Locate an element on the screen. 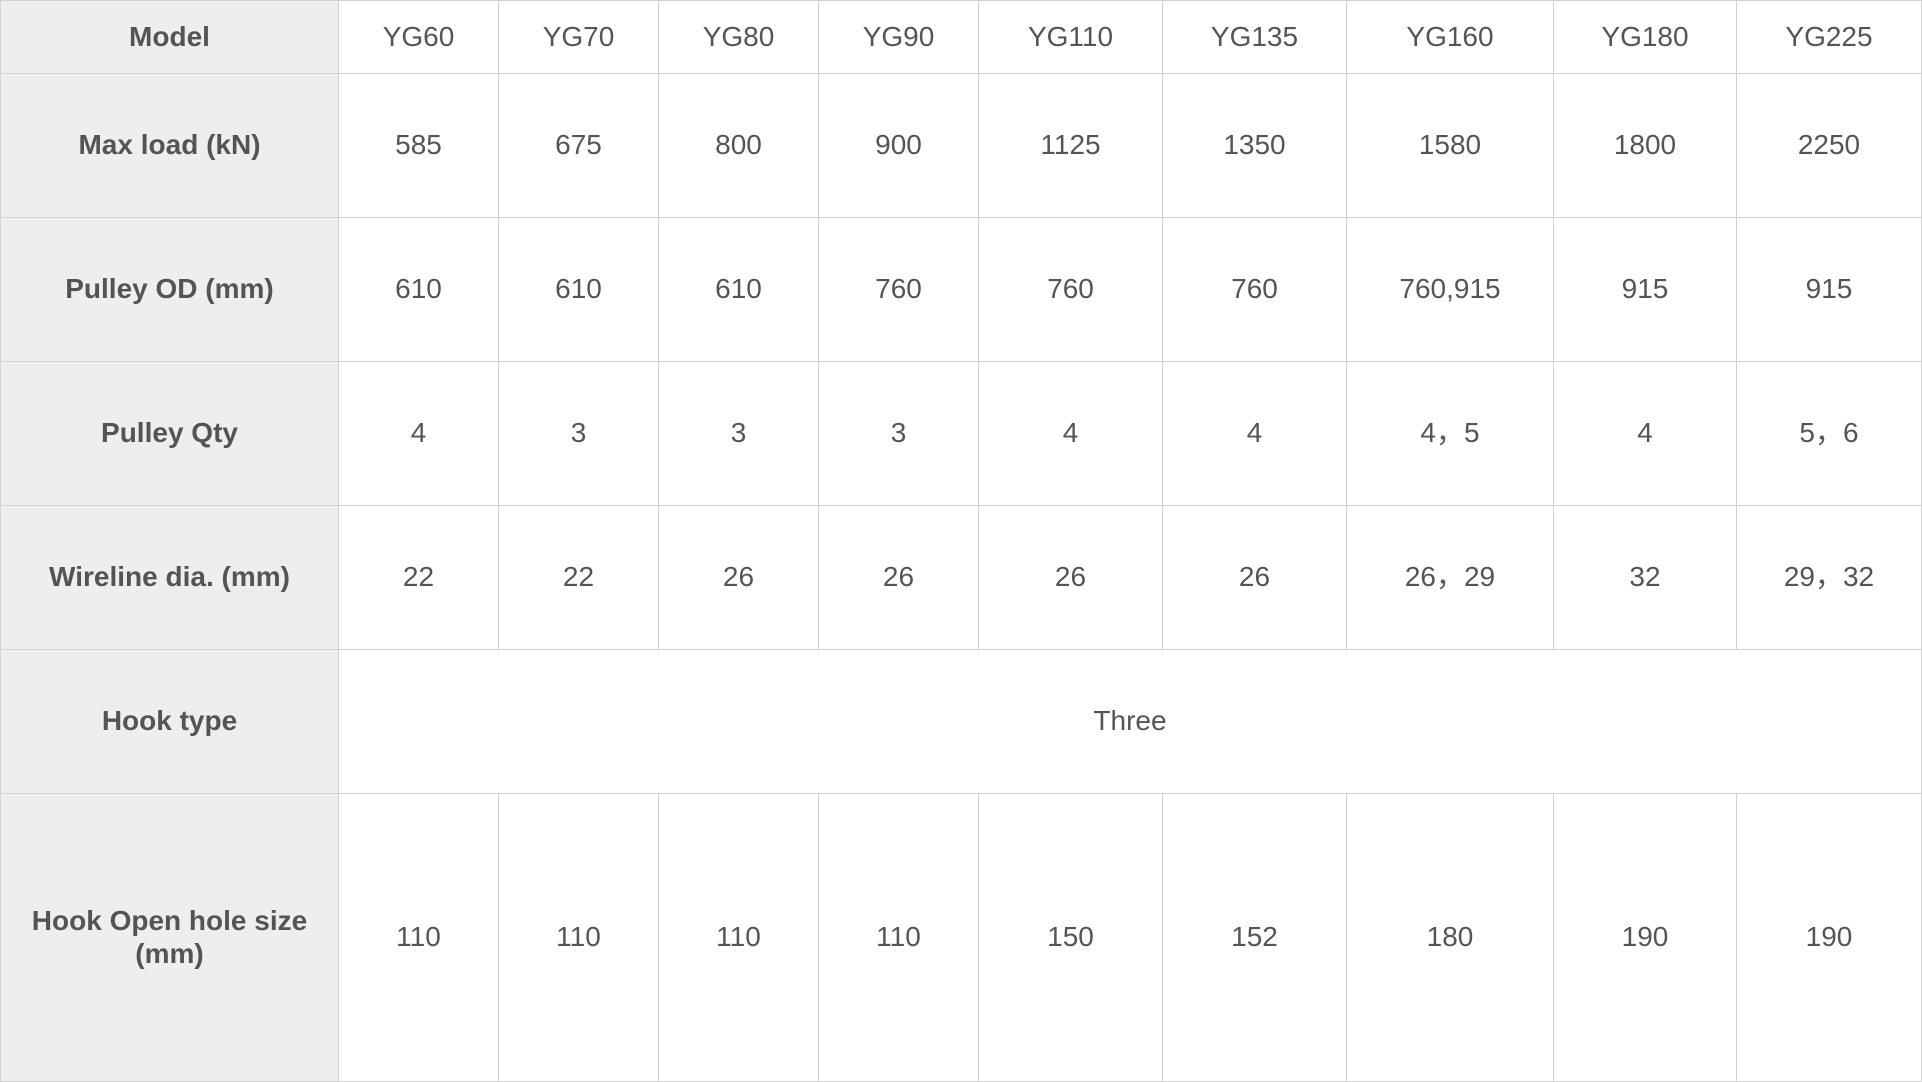  model-cell: YG60 is located at coordinates (418, 37).